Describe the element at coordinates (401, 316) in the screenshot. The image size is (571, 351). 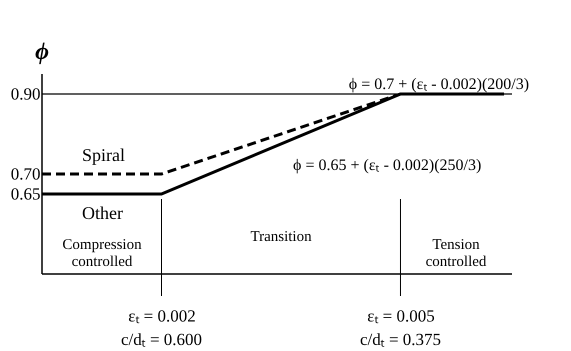
I see `x-tick-label: εₜ = 0.005` at that location.